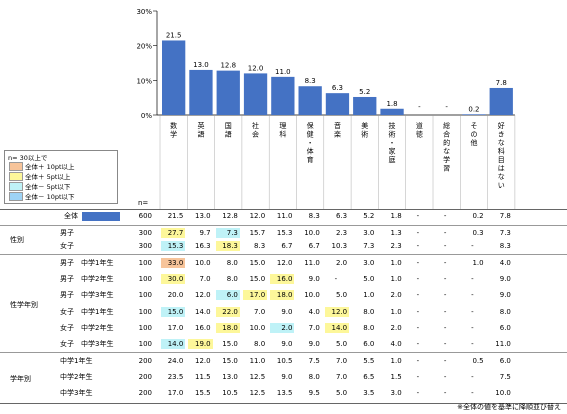  Describe the element at coordinates (446, 134) in the screenshot. I see `category-label-char: 合` at that location.